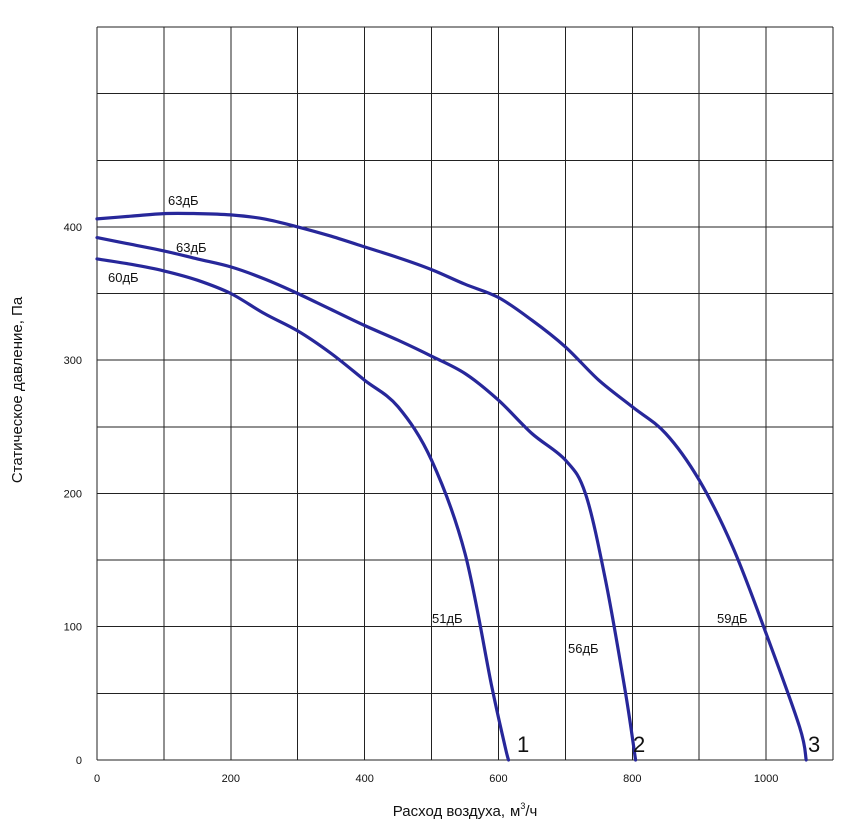 The image size is (848, 834). I want to click on series-label-bottom-3: 59дБ, so click(732, 618).